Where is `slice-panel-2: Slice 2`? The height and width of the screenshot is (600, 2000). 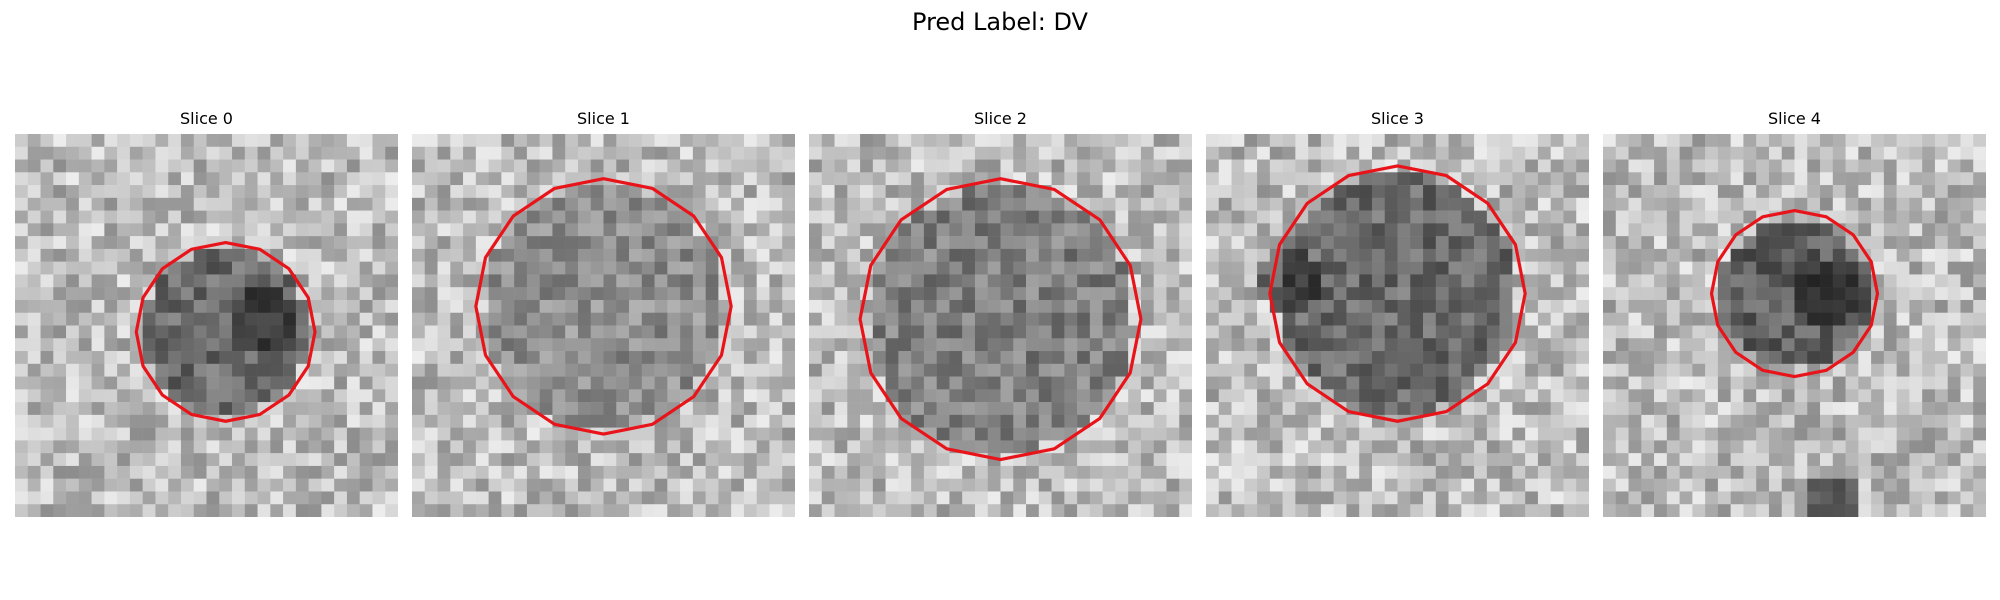 slice-panel-2: Slice 2 is located at coordinates (1000, 312).